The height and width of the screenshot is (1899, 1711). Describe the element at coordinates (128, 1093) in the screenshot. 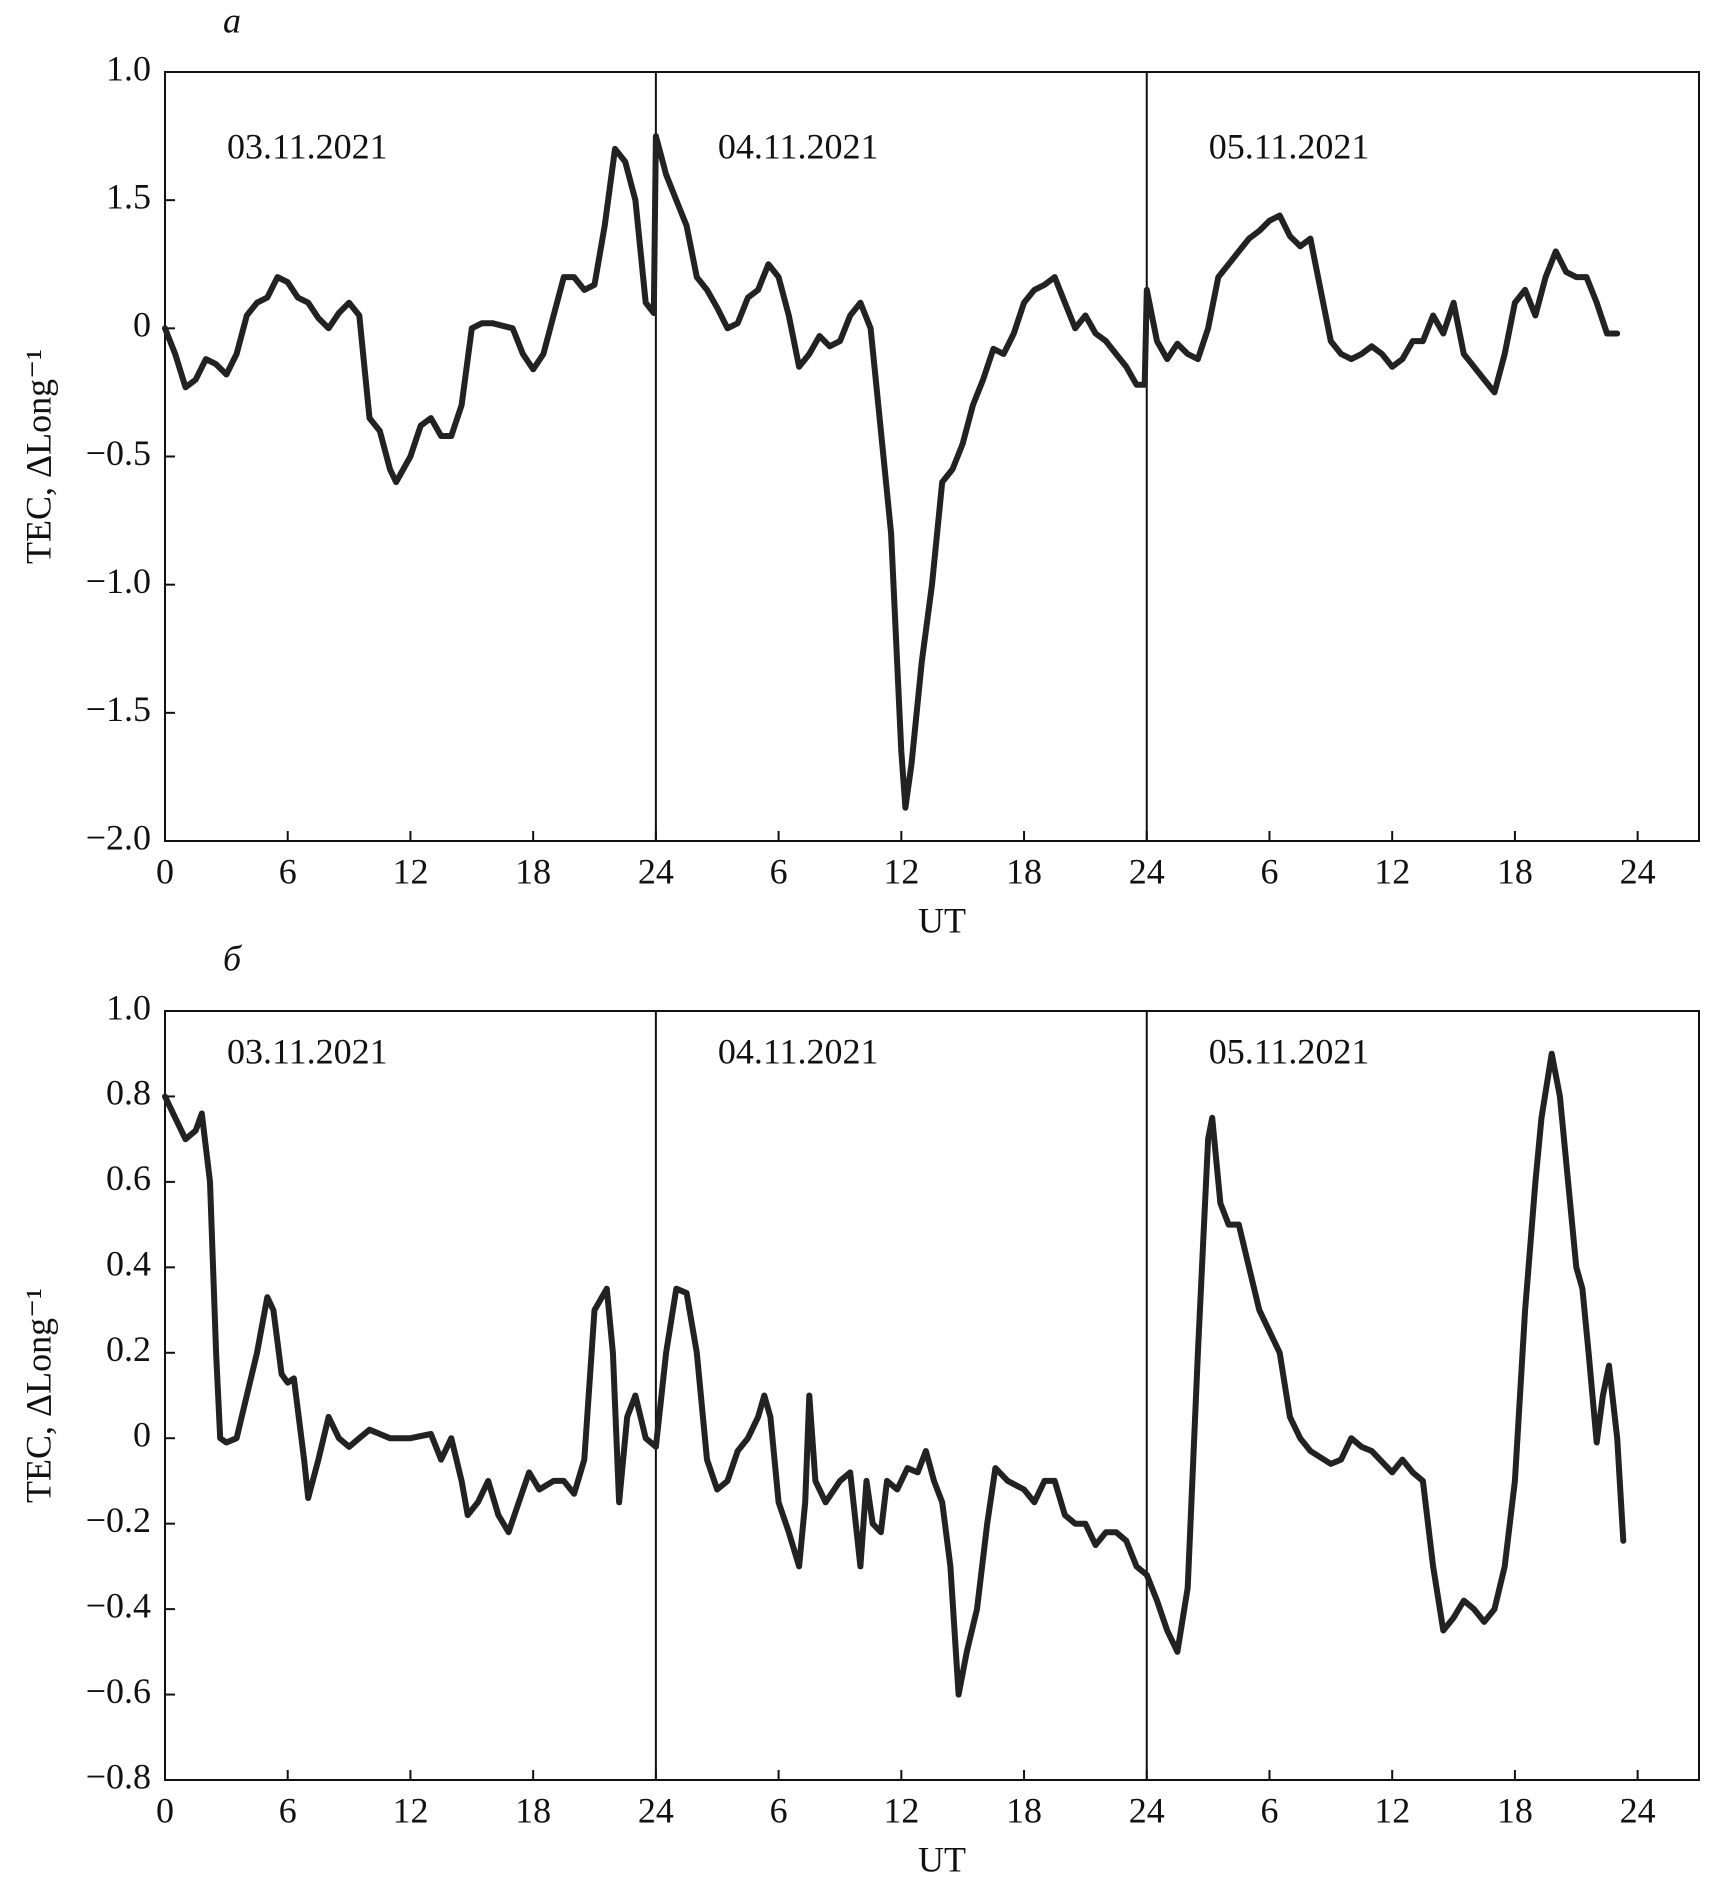

I see `y-tick-label: 0.8` at that location.